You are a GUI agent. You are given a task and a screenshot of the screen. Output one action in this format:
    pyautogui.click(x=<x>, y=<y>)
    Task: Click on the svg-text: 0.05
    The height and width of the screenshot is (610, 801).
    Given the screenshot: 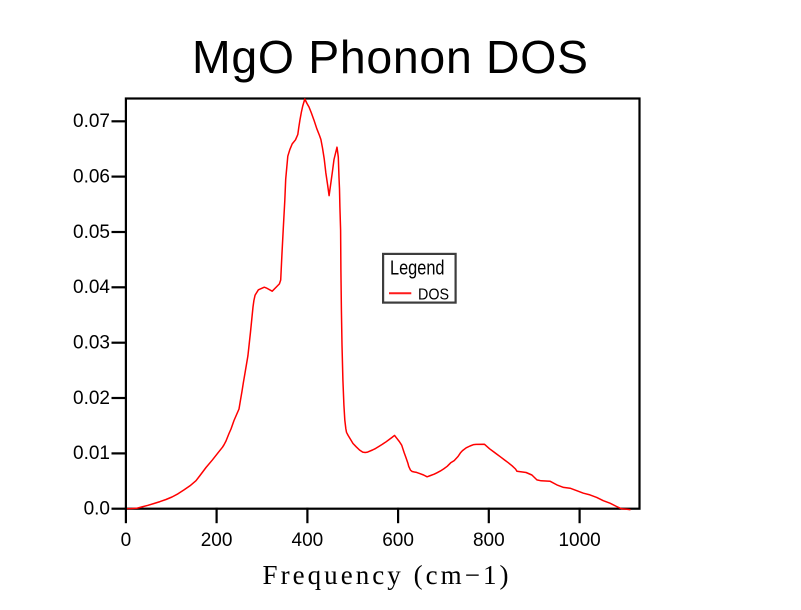 What is the action you would take?
    pyautogui.click(x=91, y=232)
    